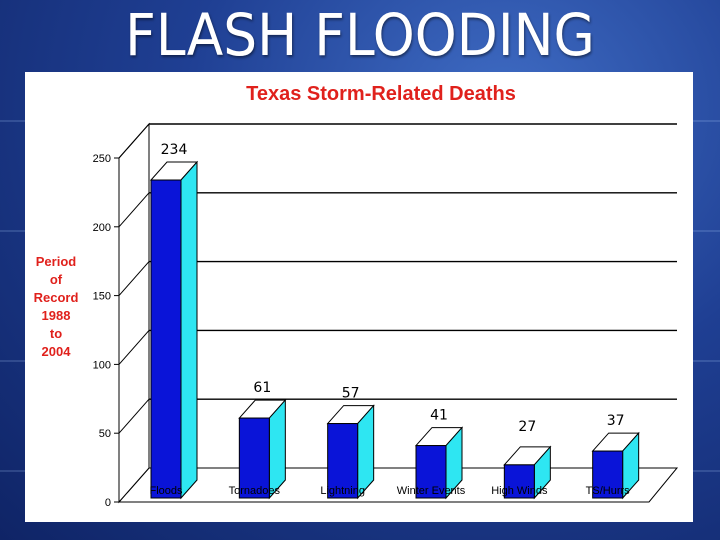 The image size is (720, 540). Describe the element at coordinates (102, 228) in the screenshot. I see `y-tick-label: 200` at that location.